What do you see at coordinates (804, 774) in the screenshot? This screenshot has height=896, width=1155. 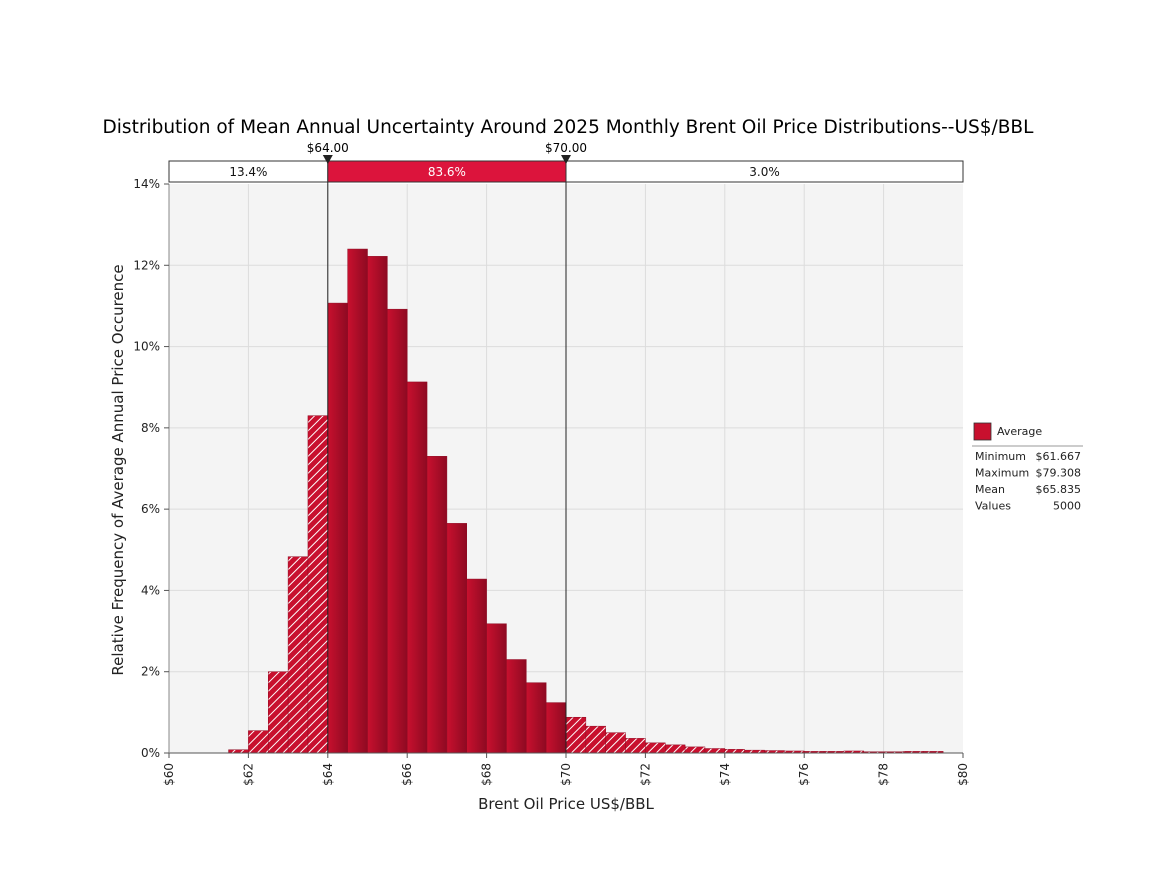 I see `x-tick-label: $76` at bounding box center [804, 774].